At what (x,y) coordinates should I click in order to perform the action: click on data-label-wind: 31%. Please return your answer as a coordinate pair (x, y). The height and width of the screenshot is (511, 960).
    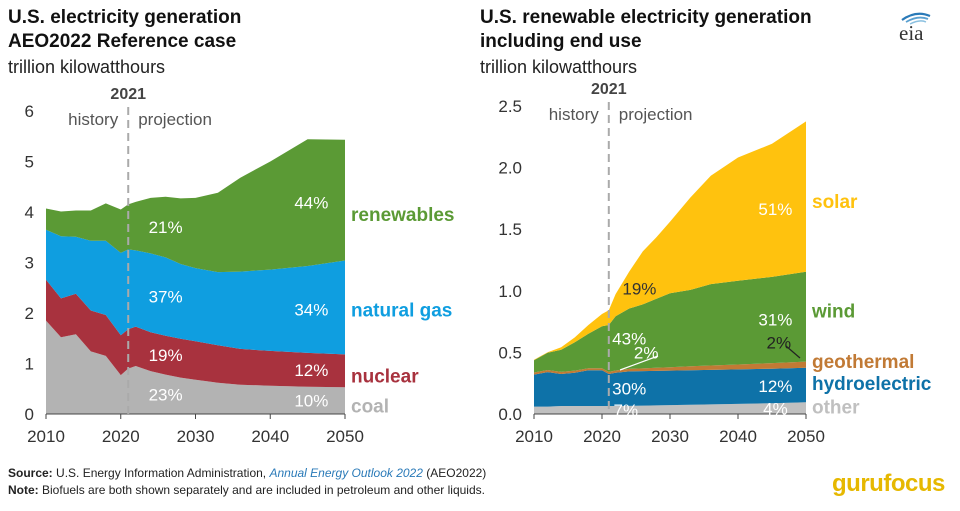
    Looking at the image, I should click on (775, 320).